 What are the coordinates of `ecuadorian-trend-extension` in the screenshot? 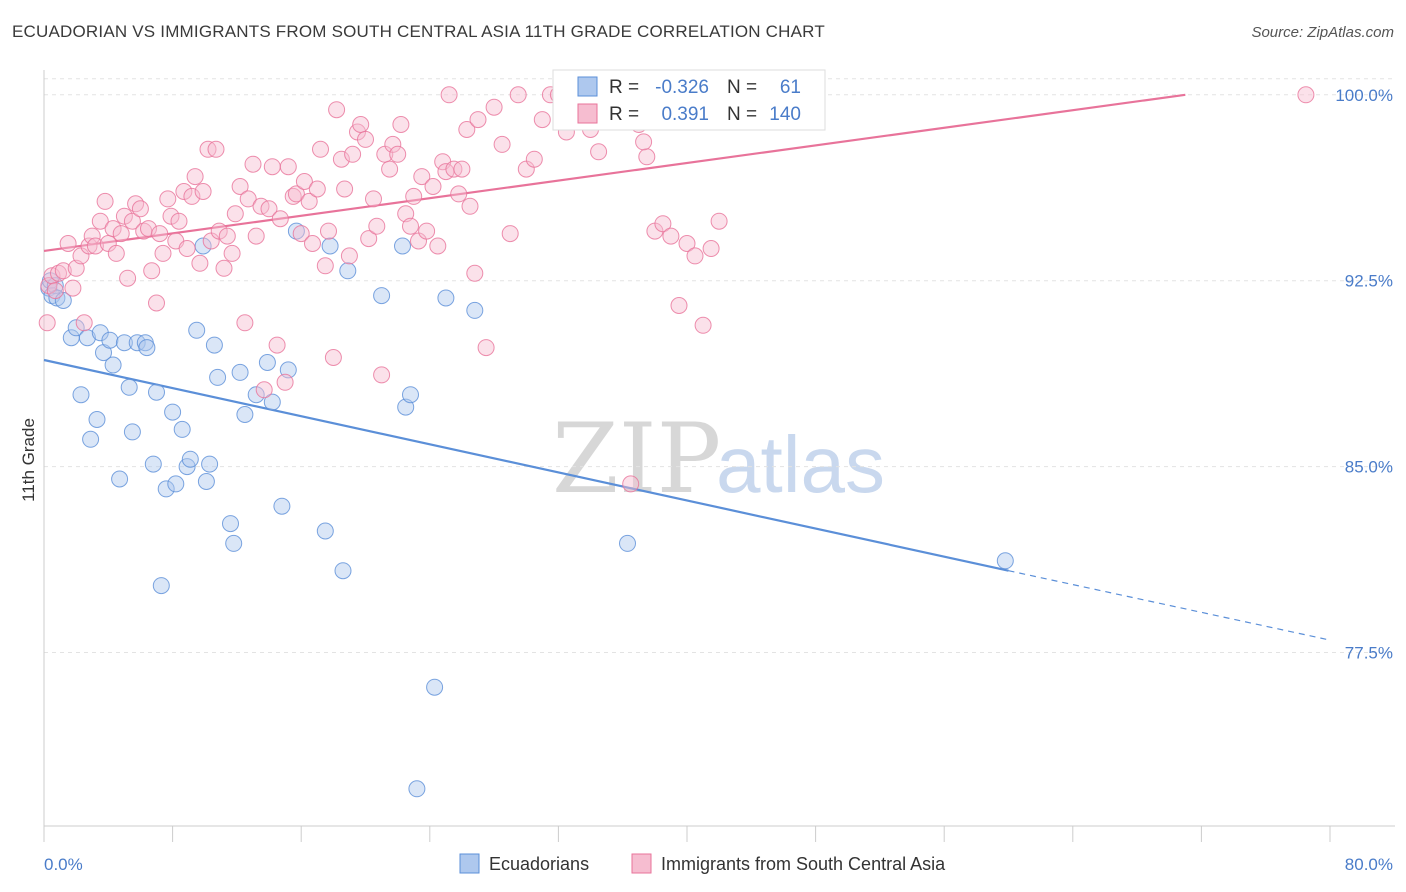 It's located at (1169, 605).